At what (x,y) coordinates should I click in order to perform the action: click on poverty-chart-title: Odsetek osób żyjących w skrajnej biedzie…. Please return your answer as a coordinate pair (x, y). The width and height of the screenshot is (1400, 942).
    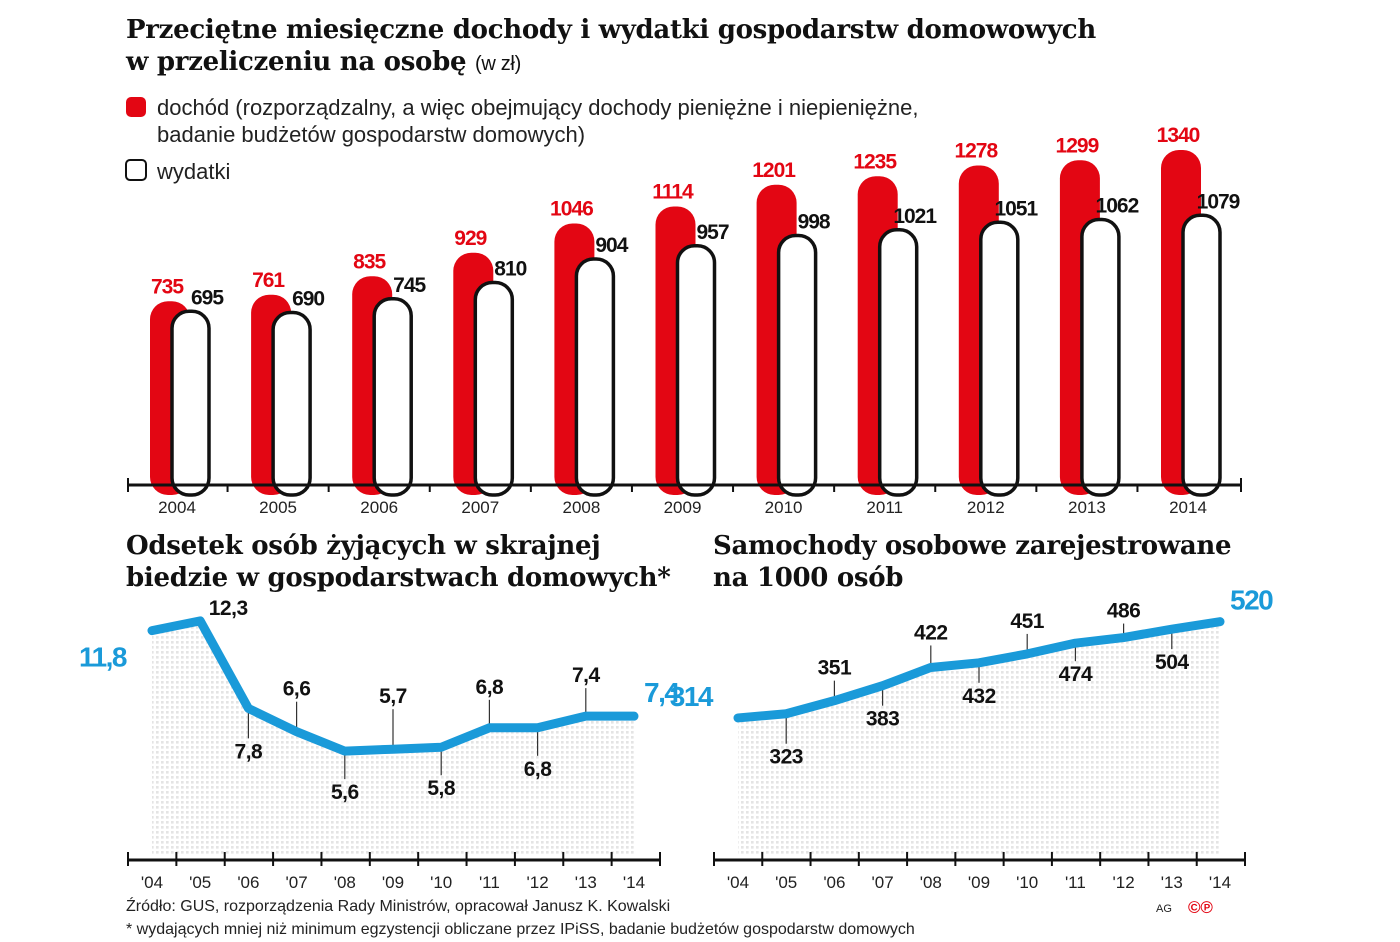
    Looking at the image, I should click on (398, 562).